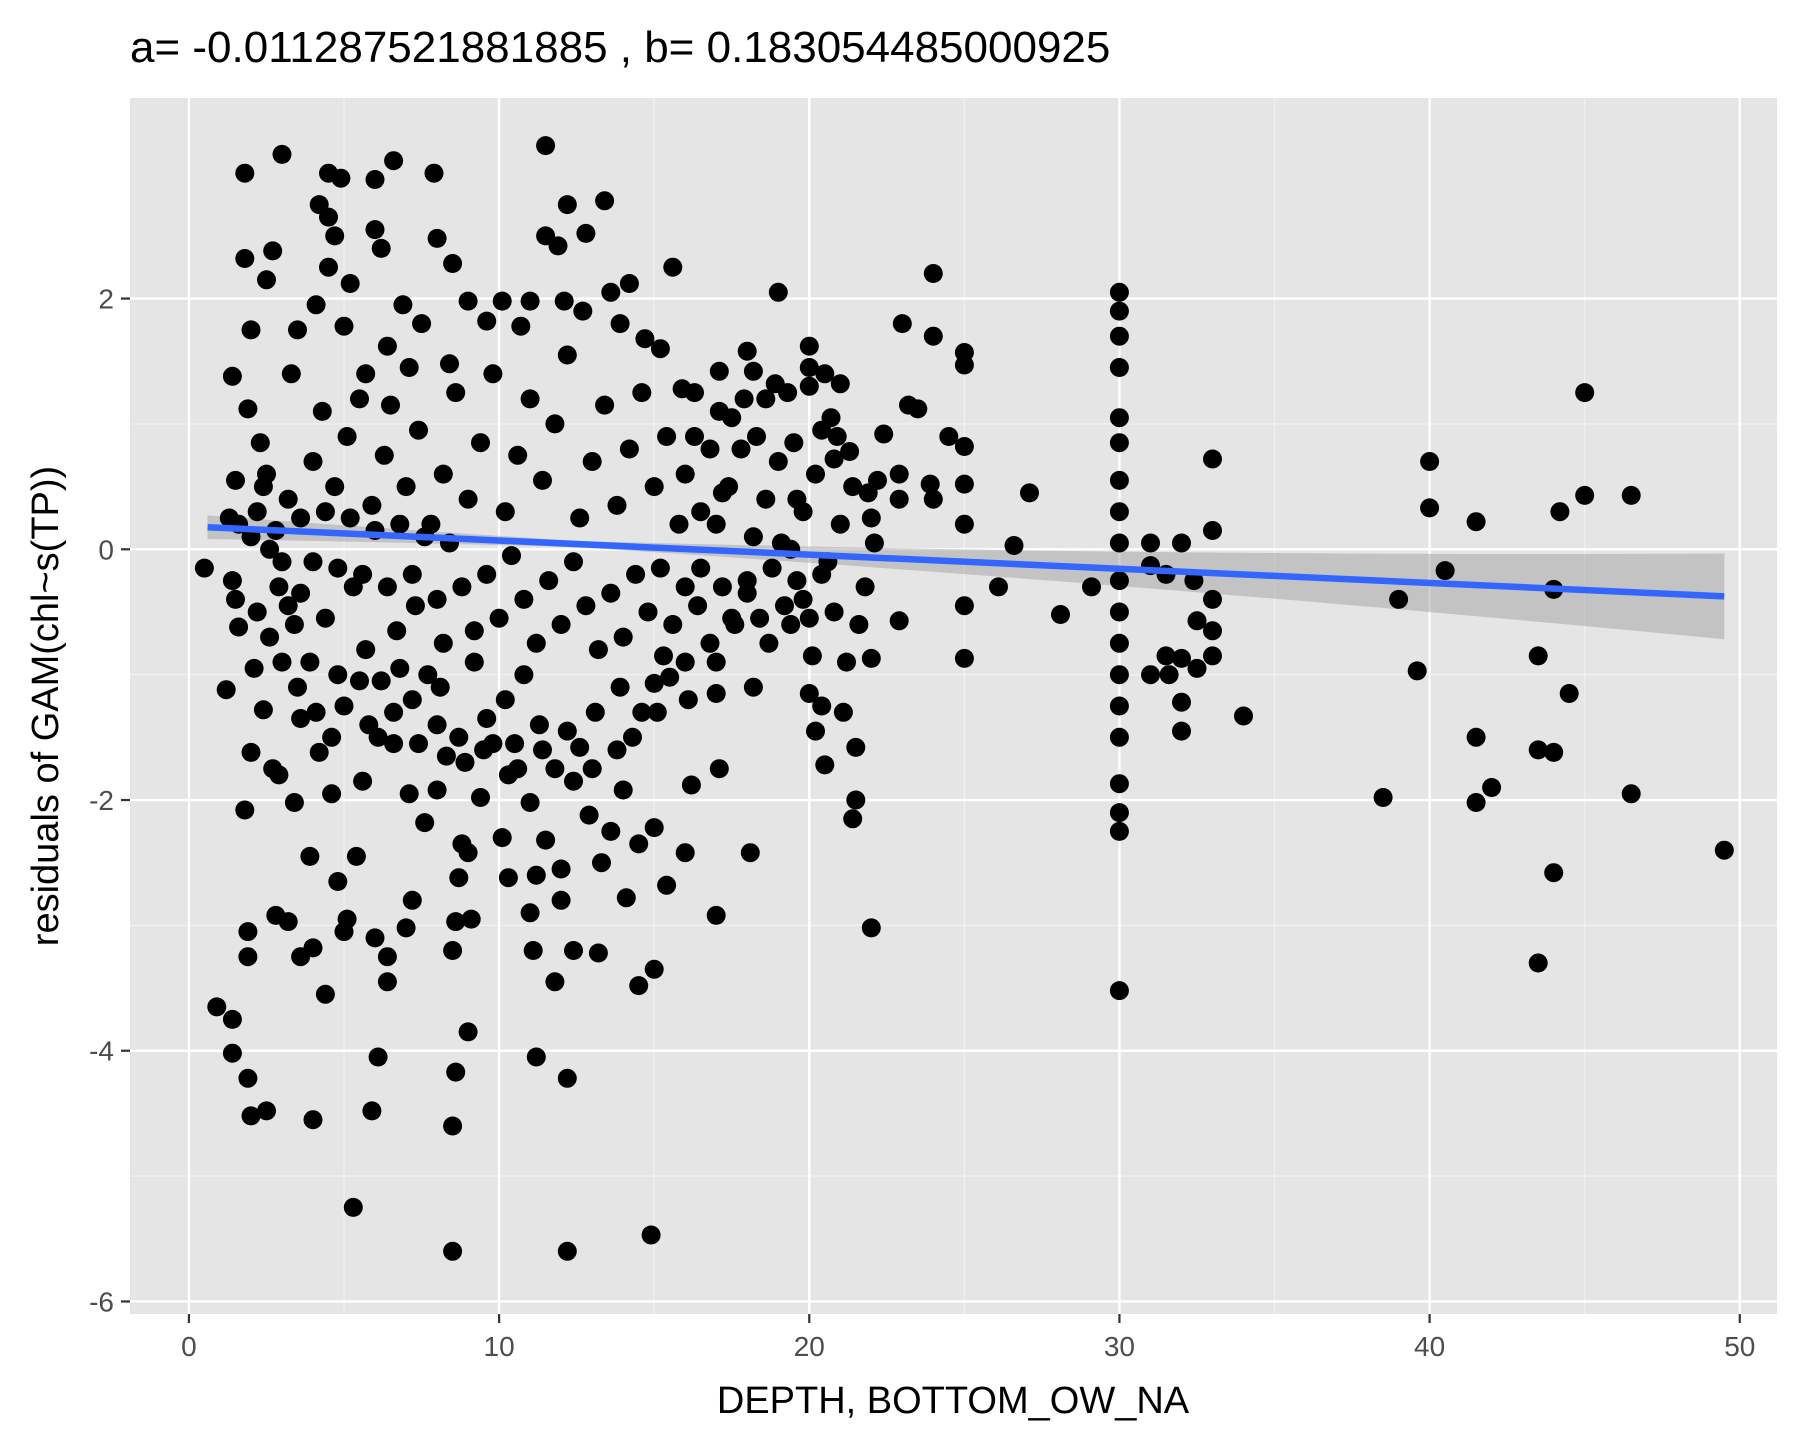 This screenshot has width=1799, height=1440. I want to click on y-tick-label: -2, so click(101, 800).